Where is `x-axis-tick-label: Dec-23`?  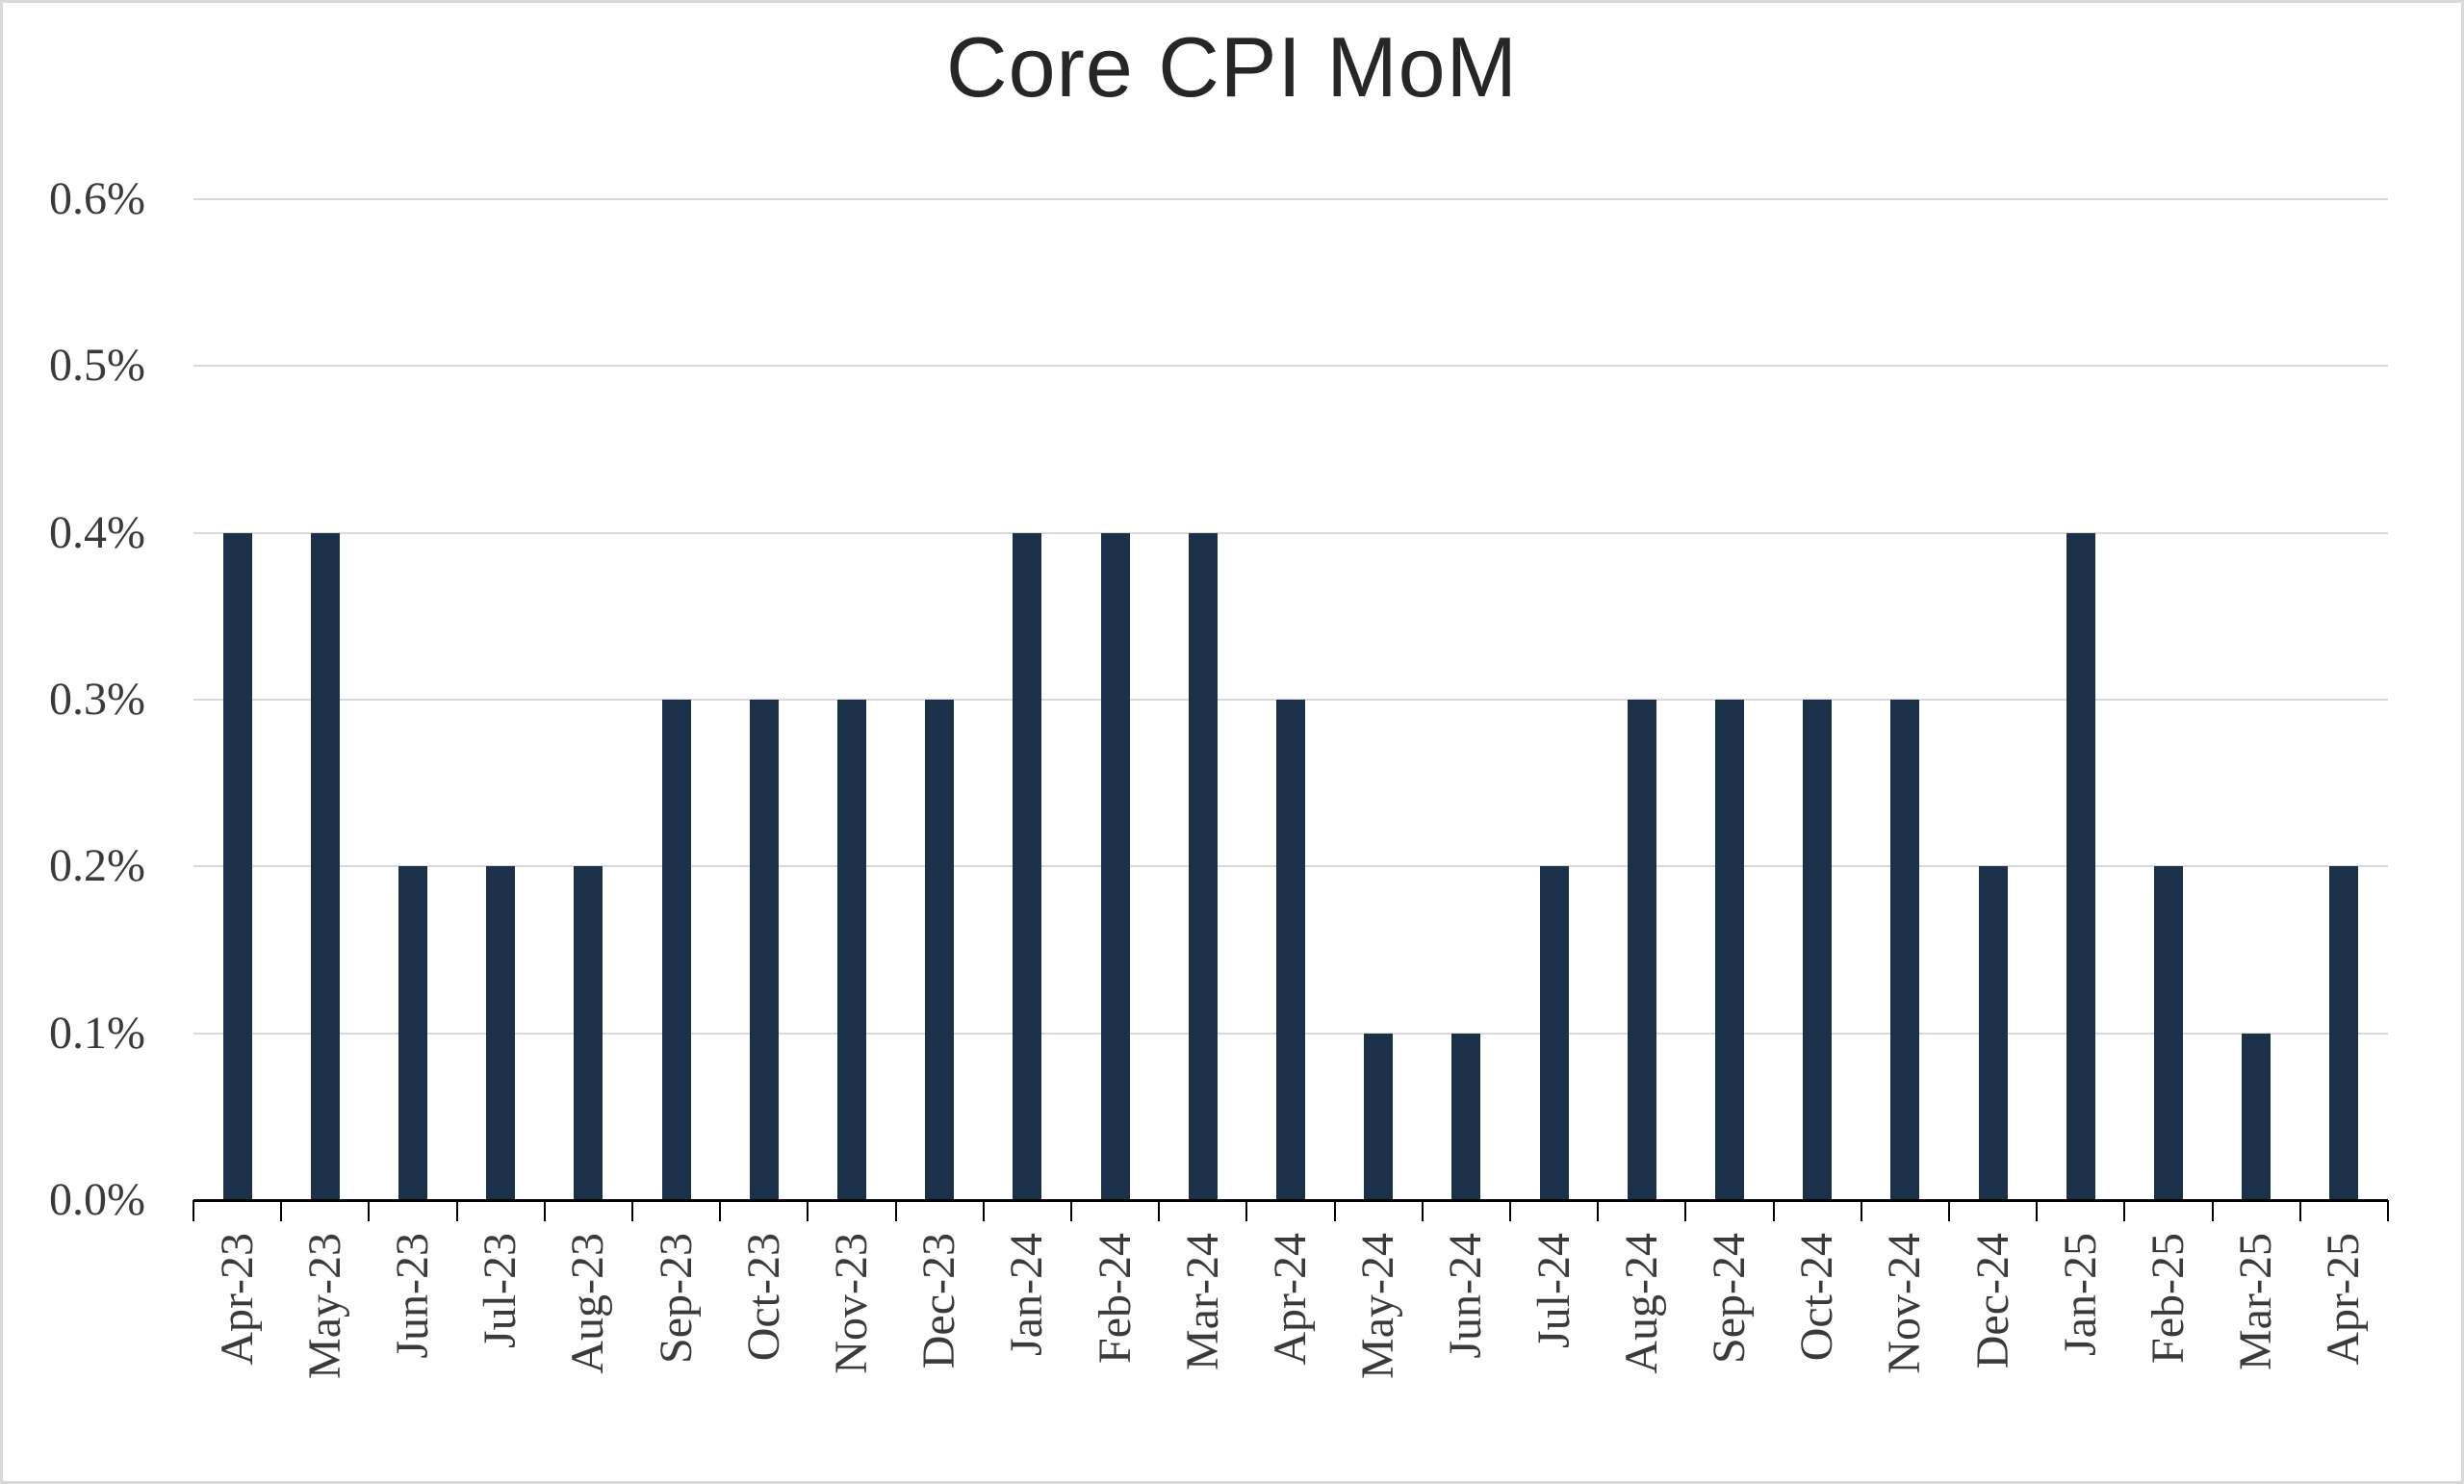
x-axis-tick-label: Dec-23 is located at coordinates (939, 1301).